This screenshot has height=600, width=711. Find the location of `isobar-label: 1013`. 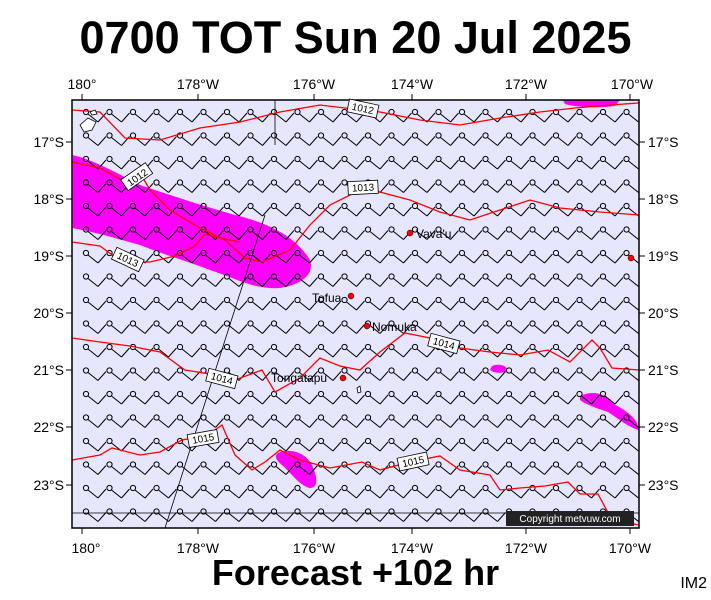

isobar-label: 1013 is located at coordinates (363, 187).